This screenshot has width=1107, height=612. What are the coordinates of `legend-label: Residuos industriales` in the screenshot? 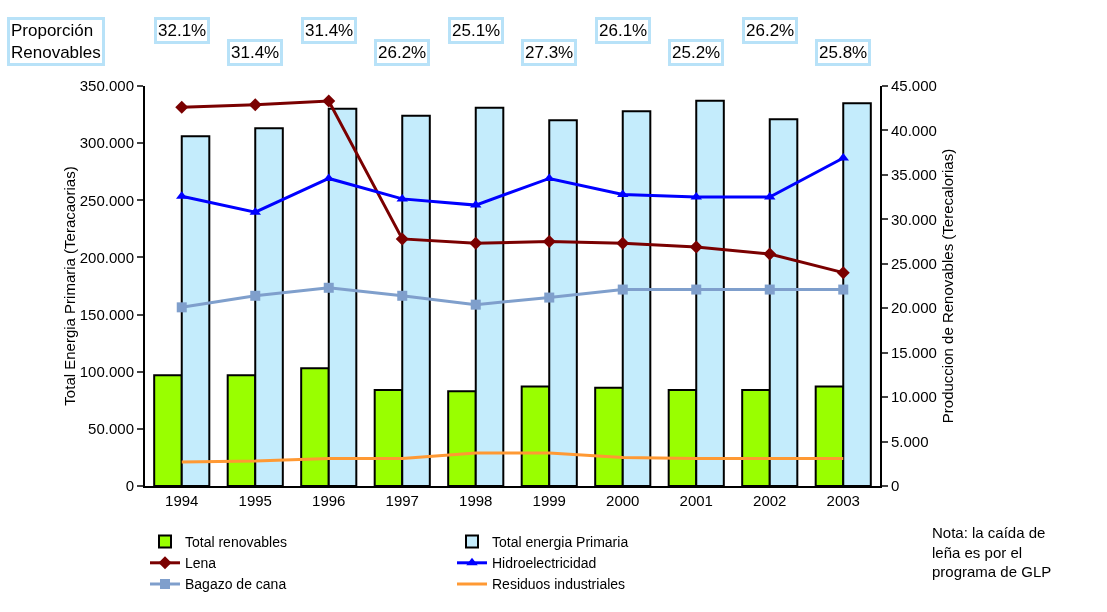 It's located at (559, 584).